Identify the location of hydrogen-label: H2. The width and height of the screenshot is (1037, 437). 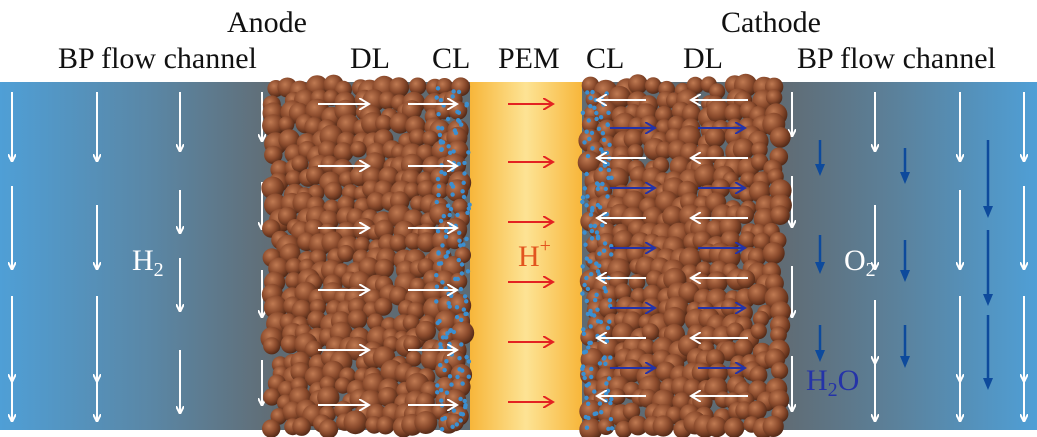
(148, 262).